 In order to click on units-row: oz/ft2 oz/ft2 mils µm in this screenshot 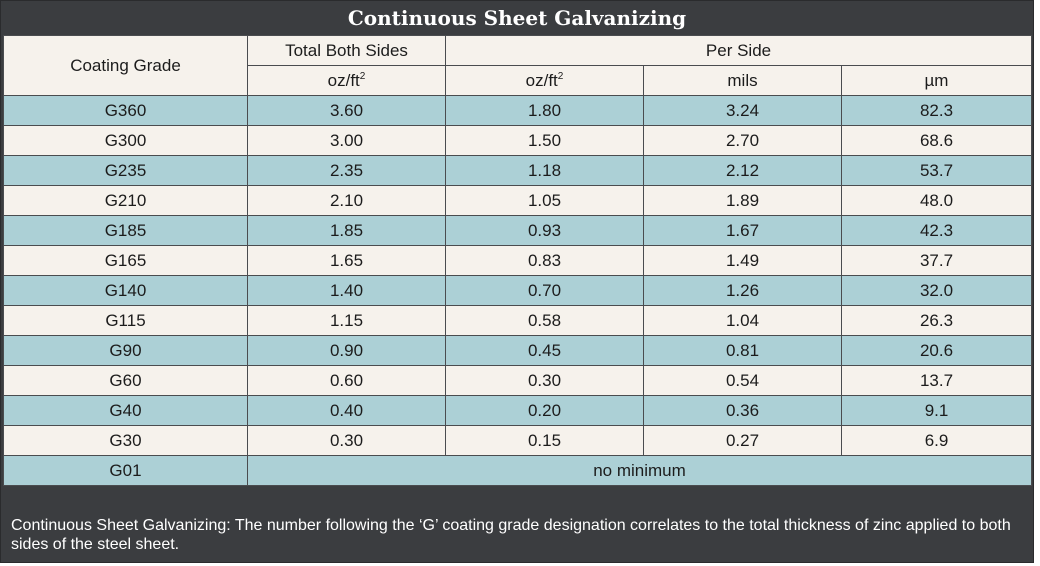, I will do `click(518, 80)`.